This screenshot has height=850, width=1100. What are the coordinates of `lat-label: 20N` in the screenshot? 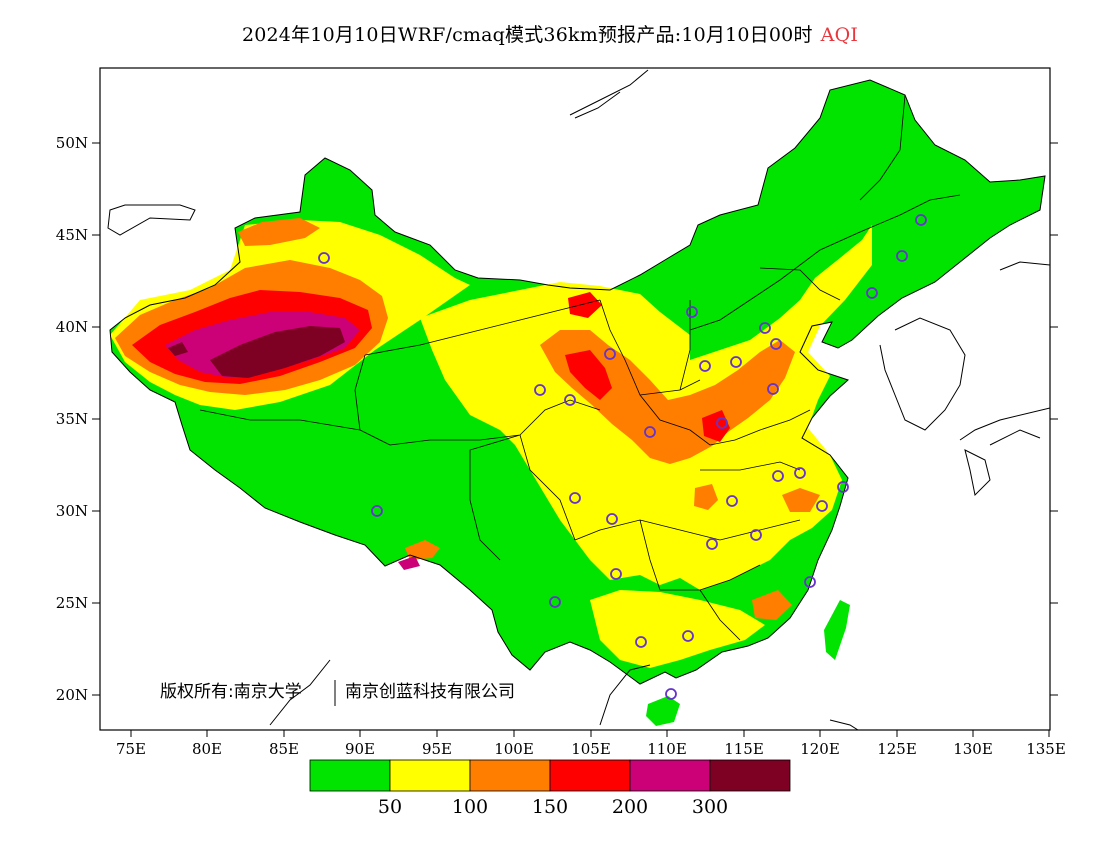 It's located at (72, 695).